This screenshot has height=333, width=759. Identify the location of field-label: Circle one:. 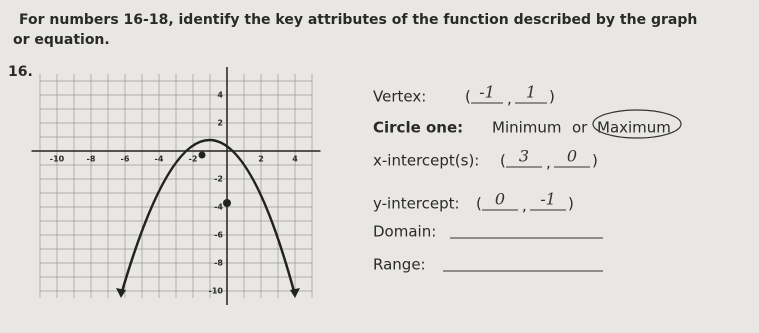
(418, 128).